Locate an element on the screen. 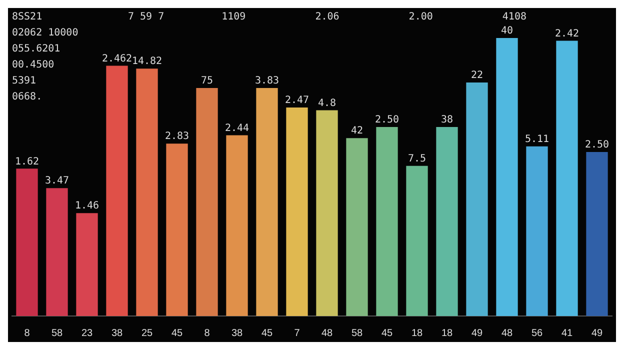 The height and width of the screenshot is (350, 624). x-tick-label: 56 is located at coordinates (537, 333).